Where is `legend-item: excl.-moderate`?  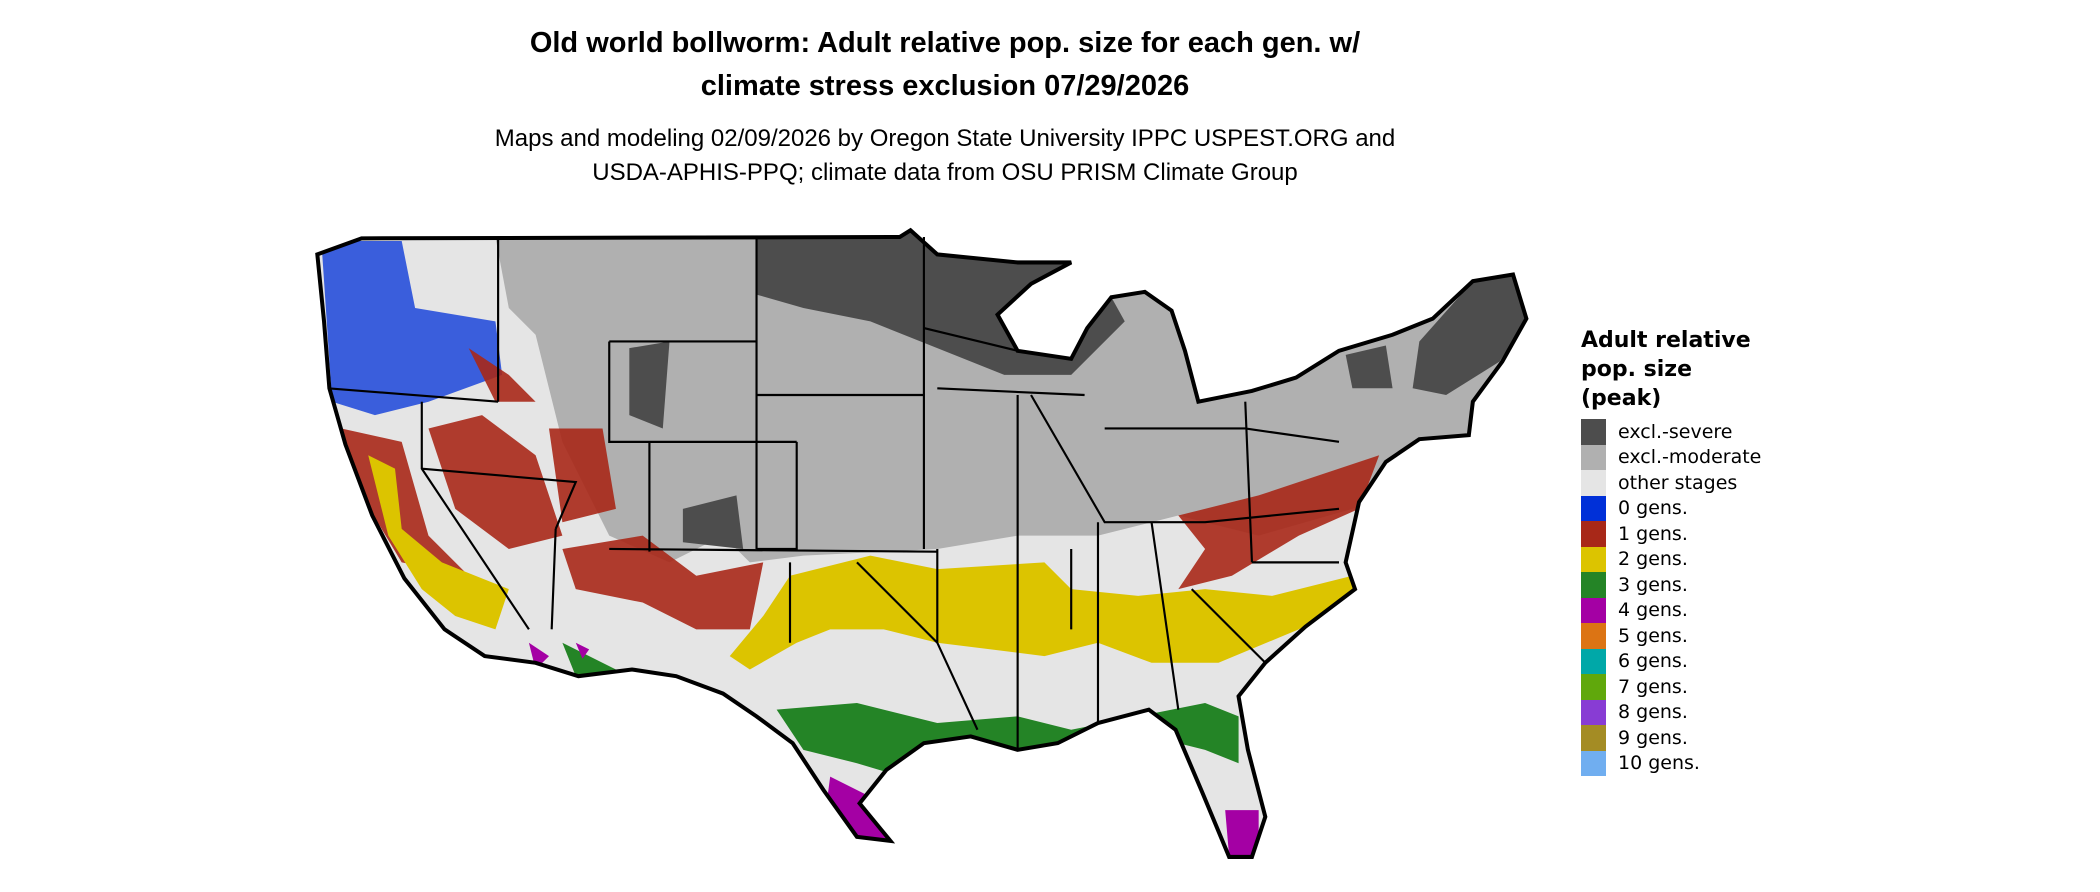
legend-item: excl.-moderate is located at coordinates (1671, 457).